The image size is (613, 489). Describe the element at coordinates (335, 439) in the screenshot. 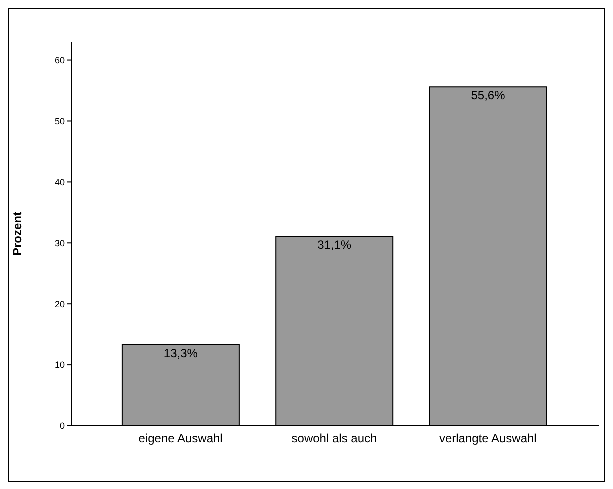

I see `x-tick-label: sowohl als auch` at that location.